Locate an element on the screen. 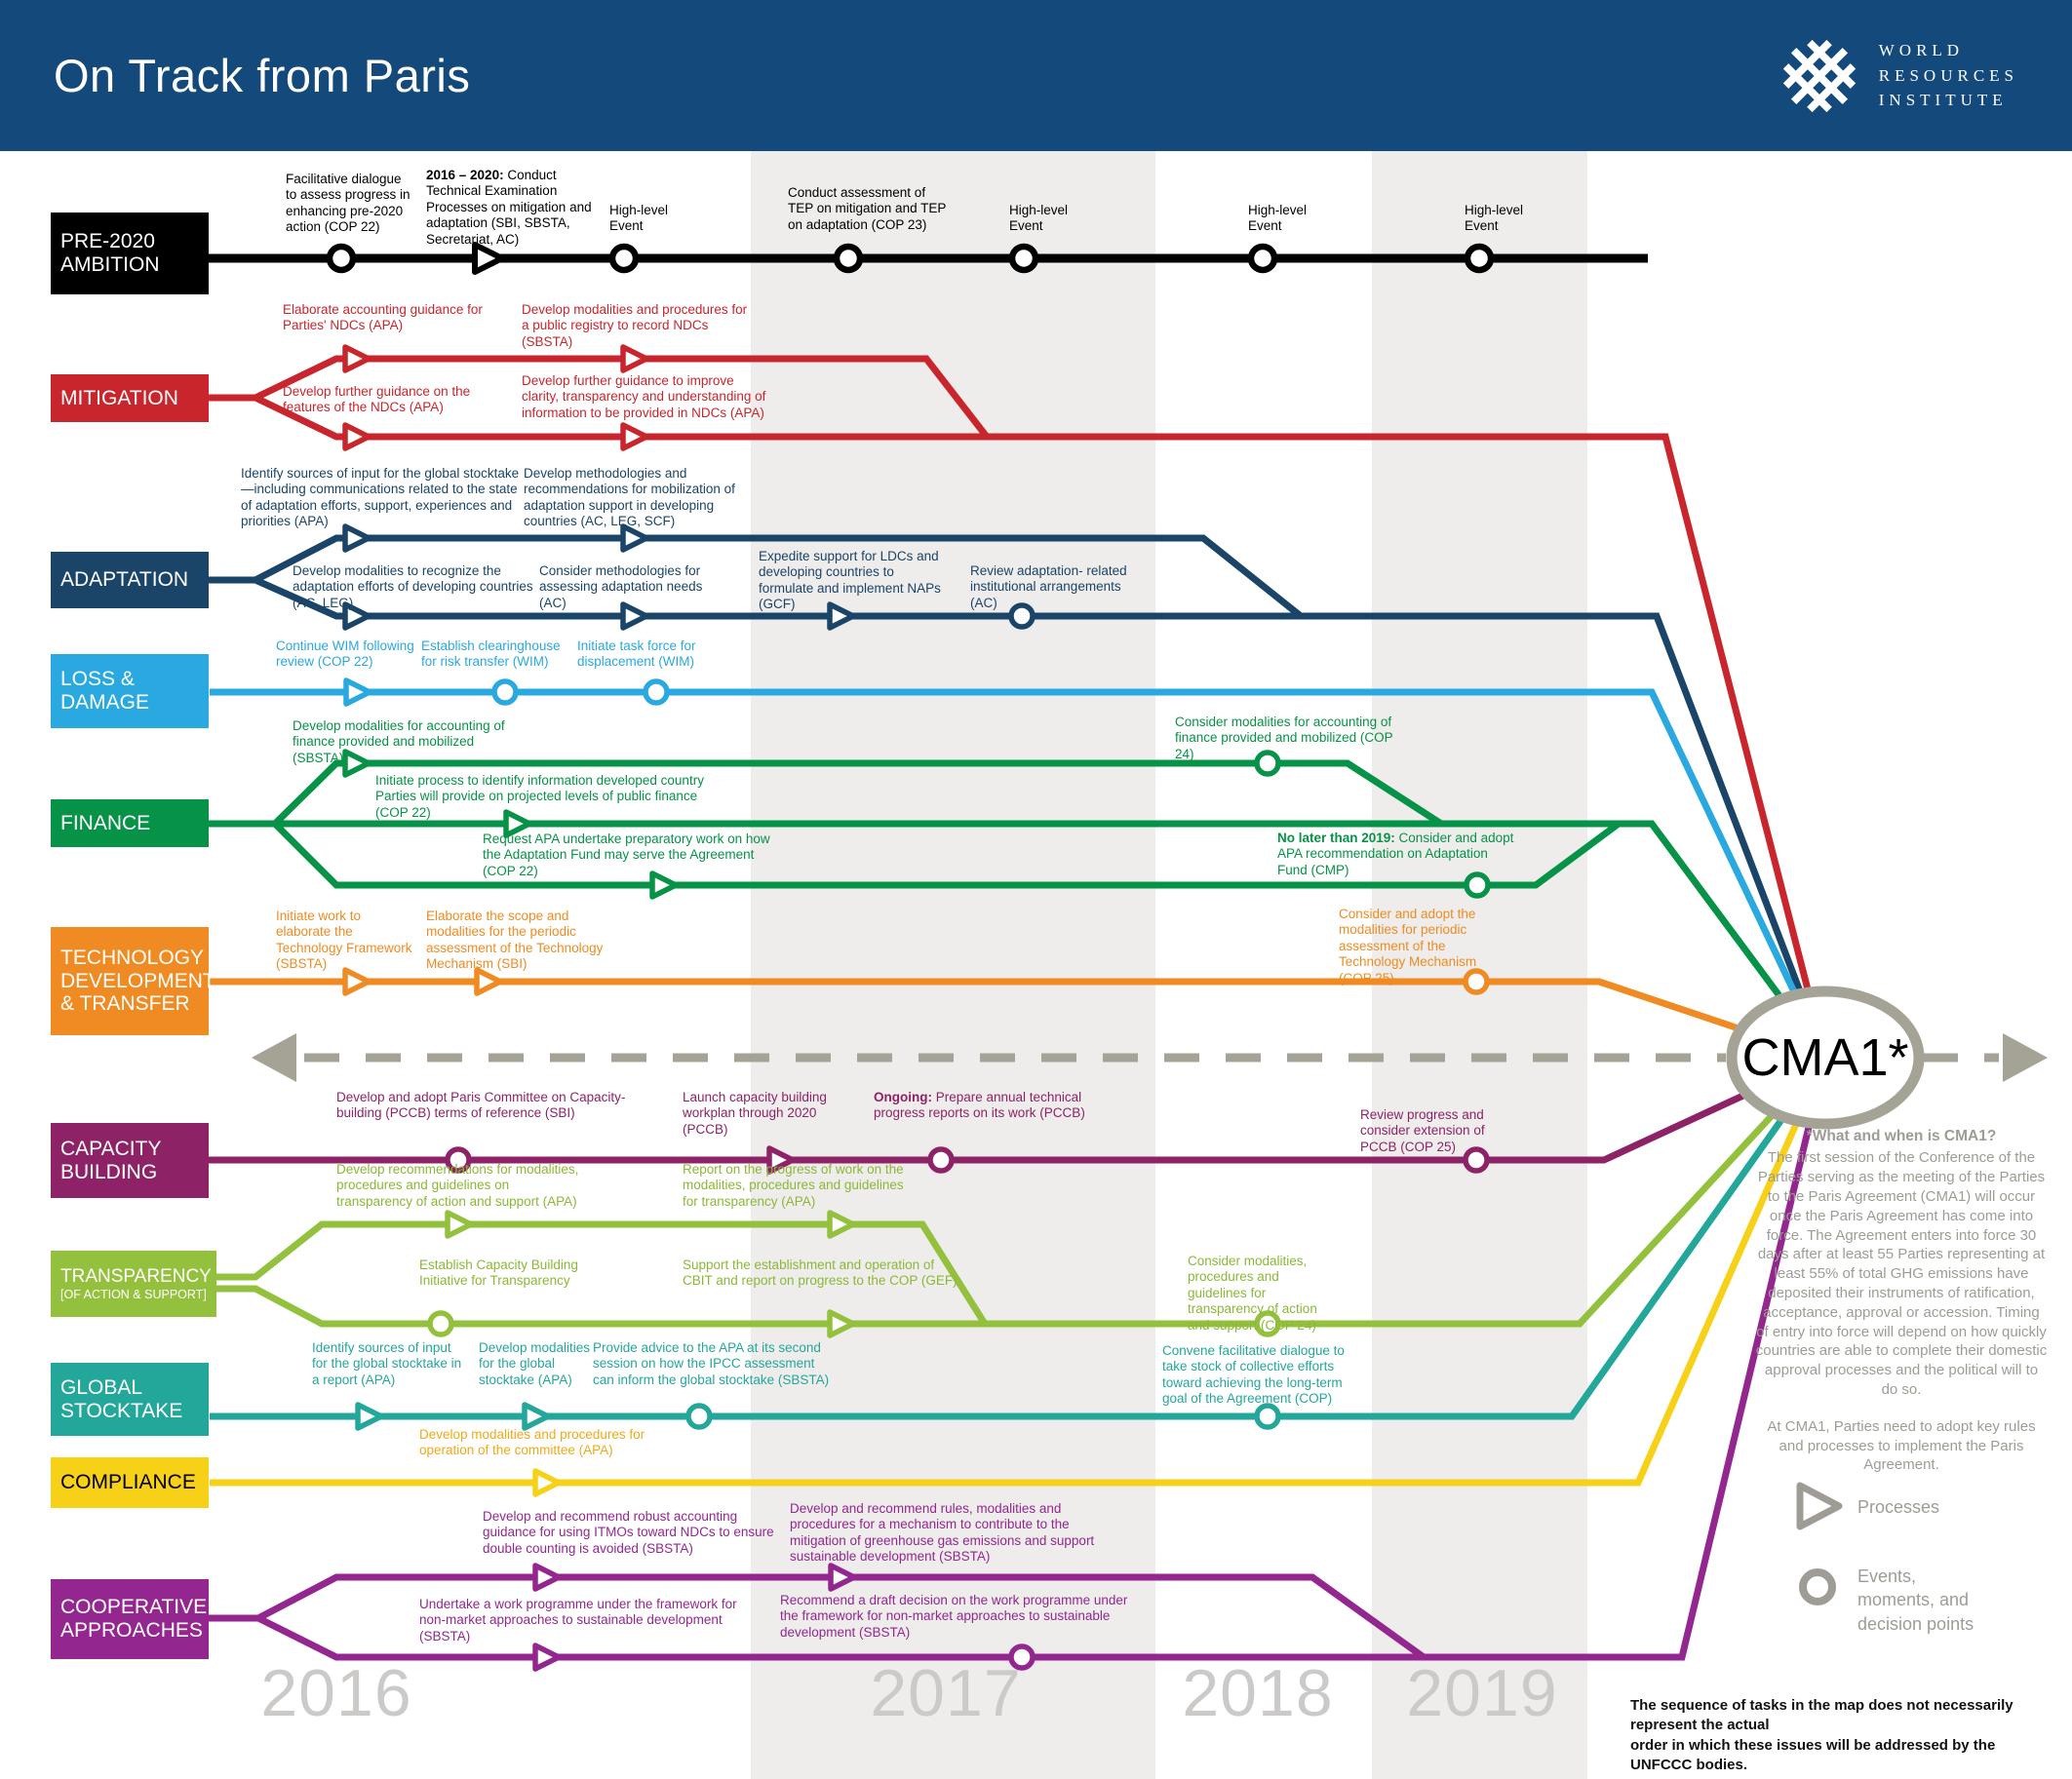 This screenshot has height=1779, width=2072. cma1-node: CMA1* is located at coordinates (1825, 1058).